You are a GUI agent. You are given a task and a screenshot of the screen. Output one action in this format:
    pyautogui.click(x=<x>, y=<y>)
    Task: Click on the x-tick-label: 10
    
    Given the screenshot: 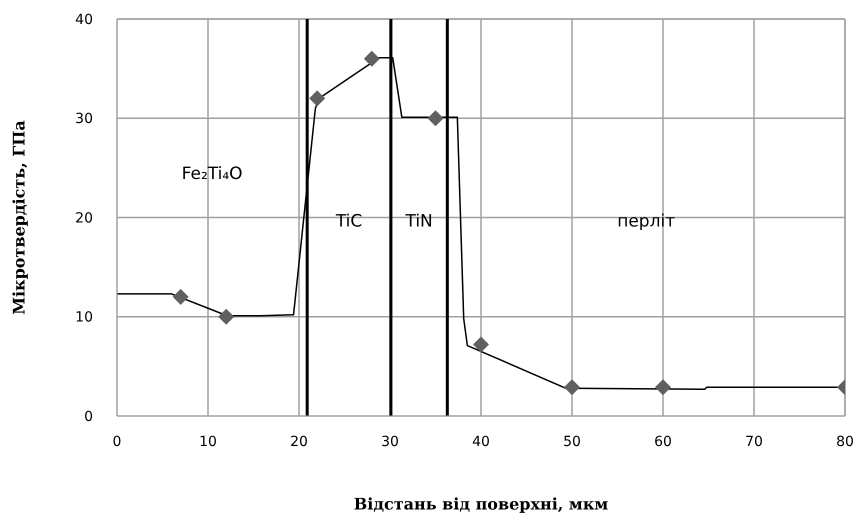 What is the action you would take?
    pyautogui.click(x=208, y=442)
    